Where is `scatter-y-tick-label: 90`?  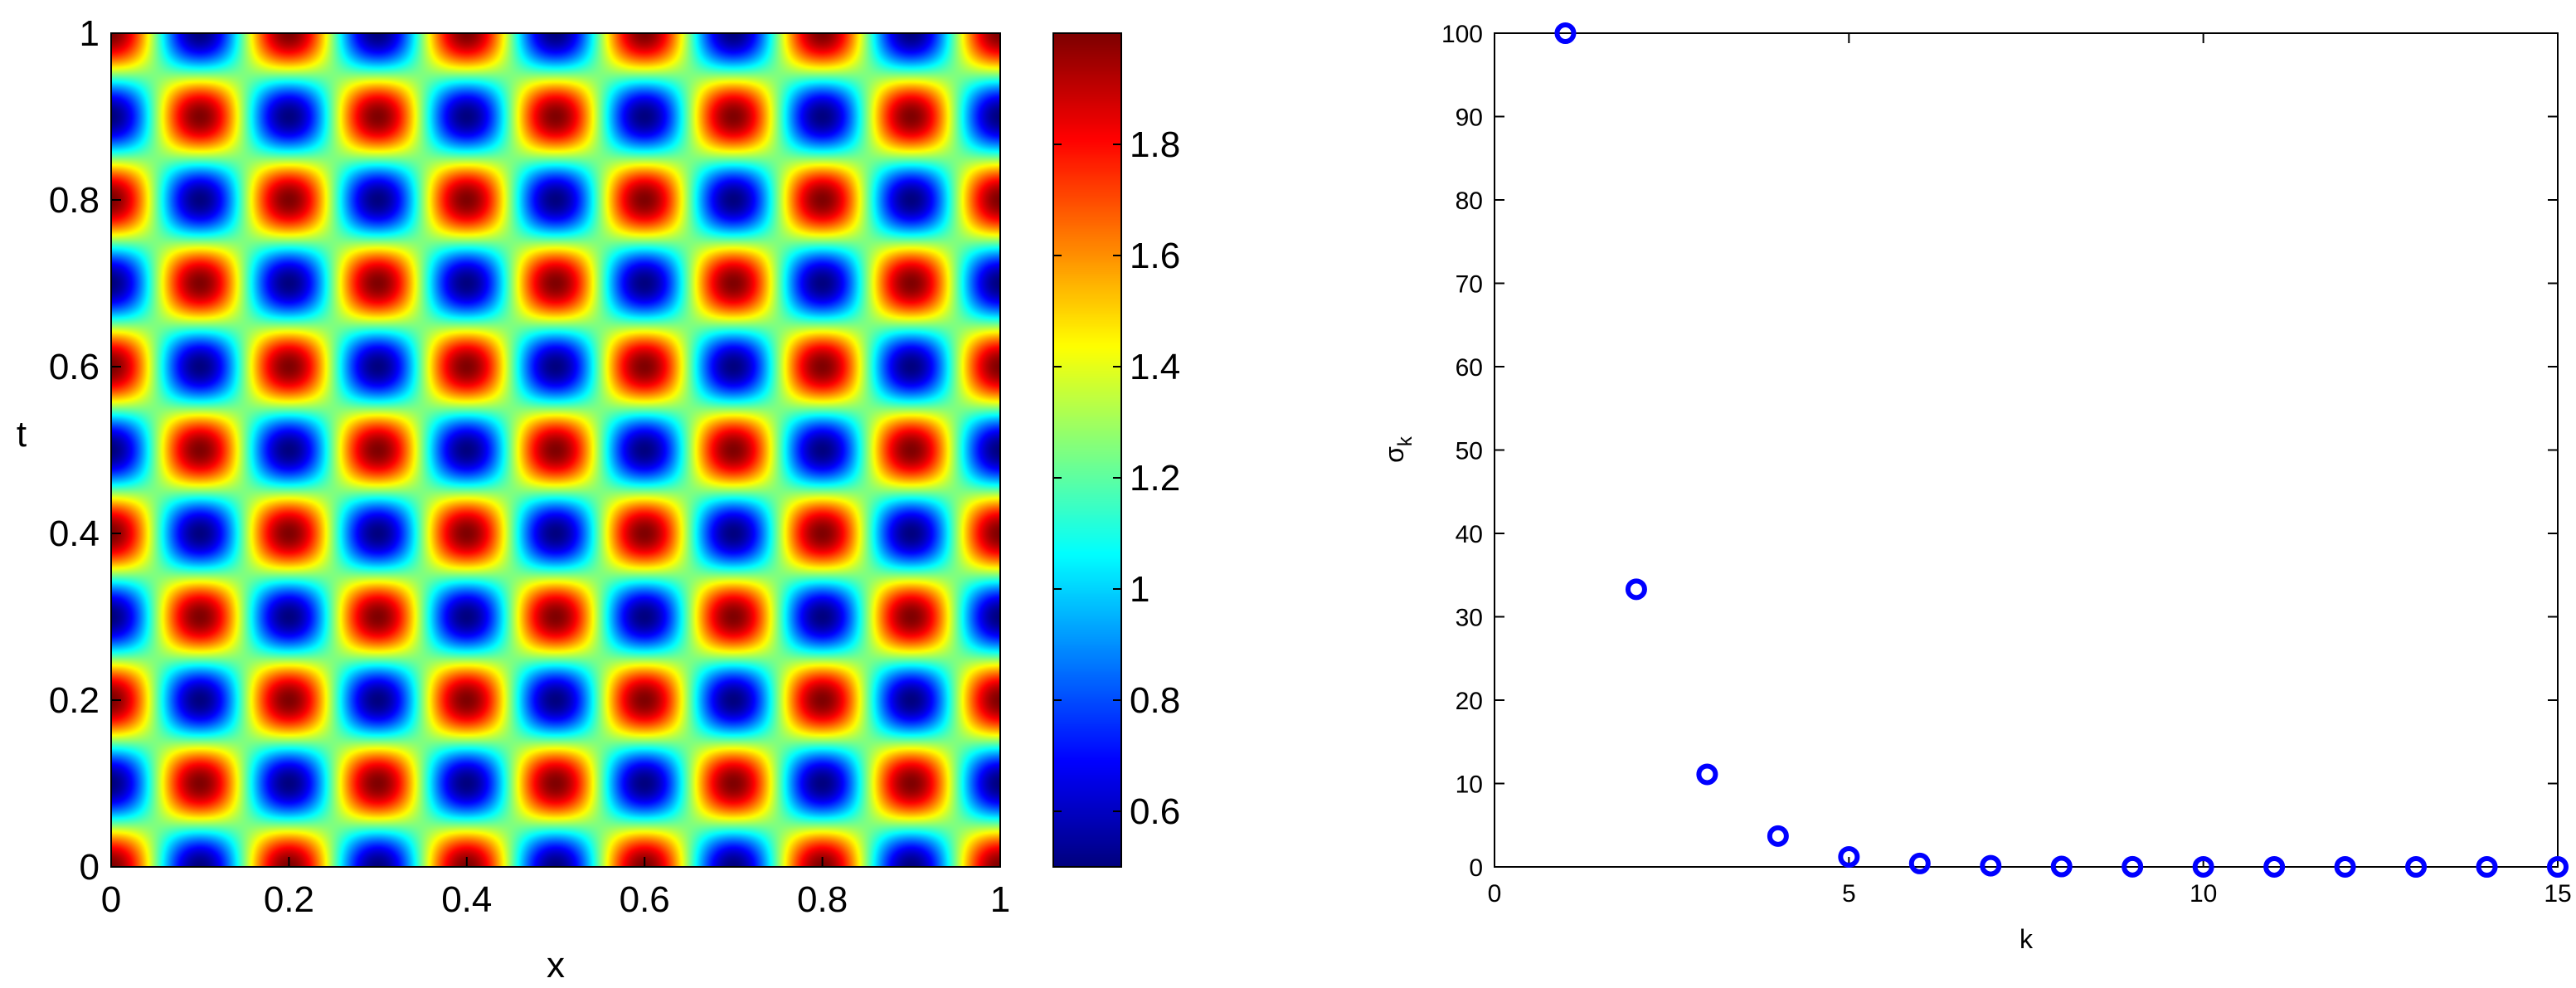 scatter-y-tick-label: 90 is located at coordinates (1470, 118).